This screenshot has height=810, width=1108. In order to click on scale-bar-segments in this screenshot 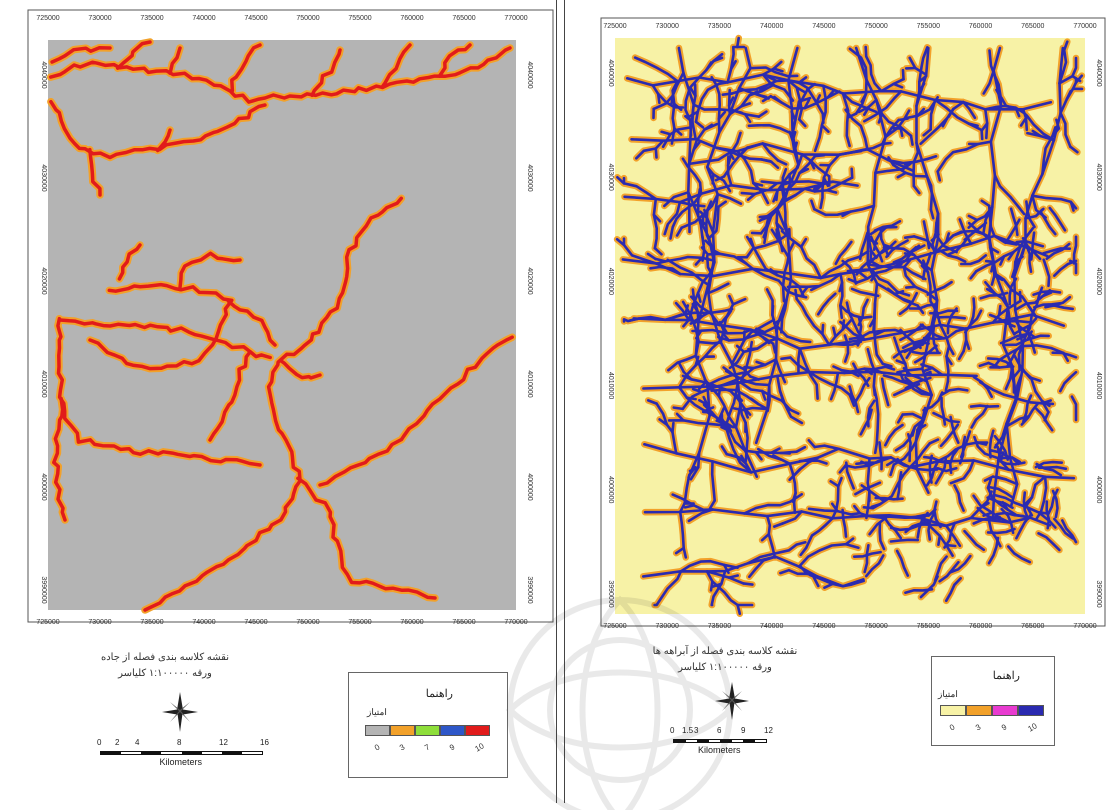, I will do `click(720, 741)`.